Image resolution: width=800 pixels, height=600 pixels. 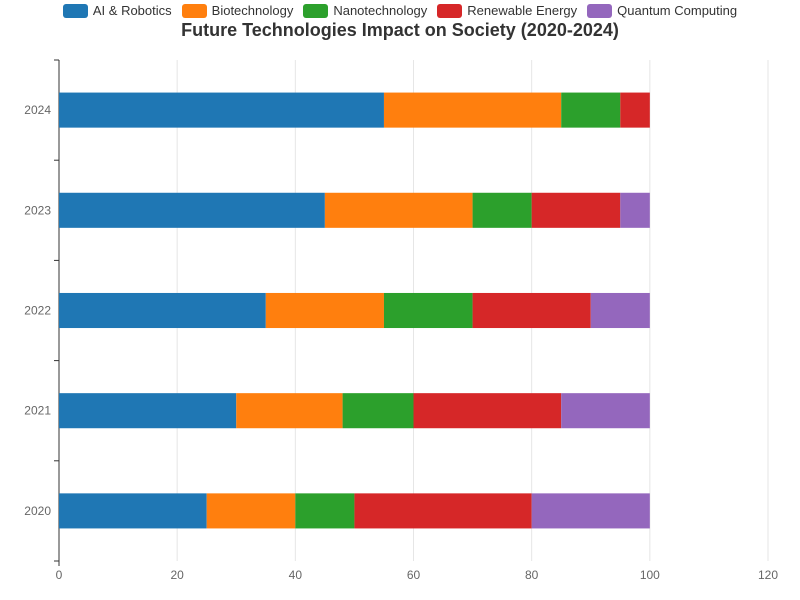 What do you see at coordinates (532, 575) in the screenshot?
I see `x-tick-label: 80` at bounding box center [532, 575].